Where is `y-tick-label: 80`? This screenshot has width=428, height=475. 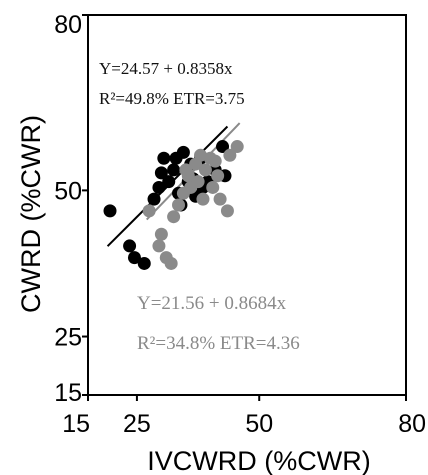 y-tick-label: 80 is located at coordinates (68, 25).